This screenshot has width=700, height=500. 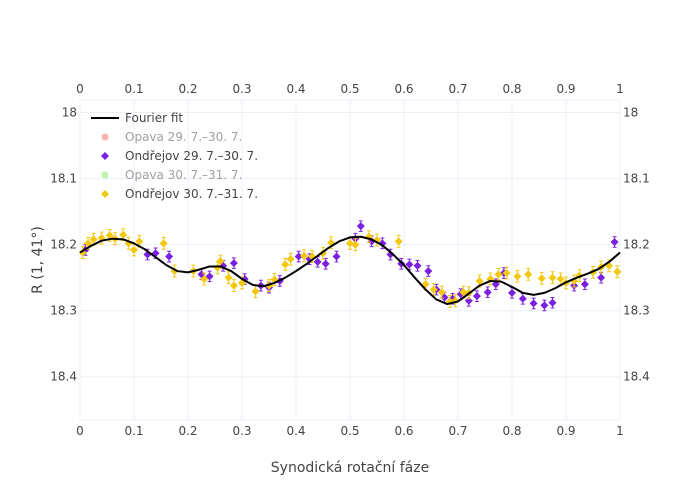 I want to click on y-tick-label-right: 18, so click(x=630, y=113).